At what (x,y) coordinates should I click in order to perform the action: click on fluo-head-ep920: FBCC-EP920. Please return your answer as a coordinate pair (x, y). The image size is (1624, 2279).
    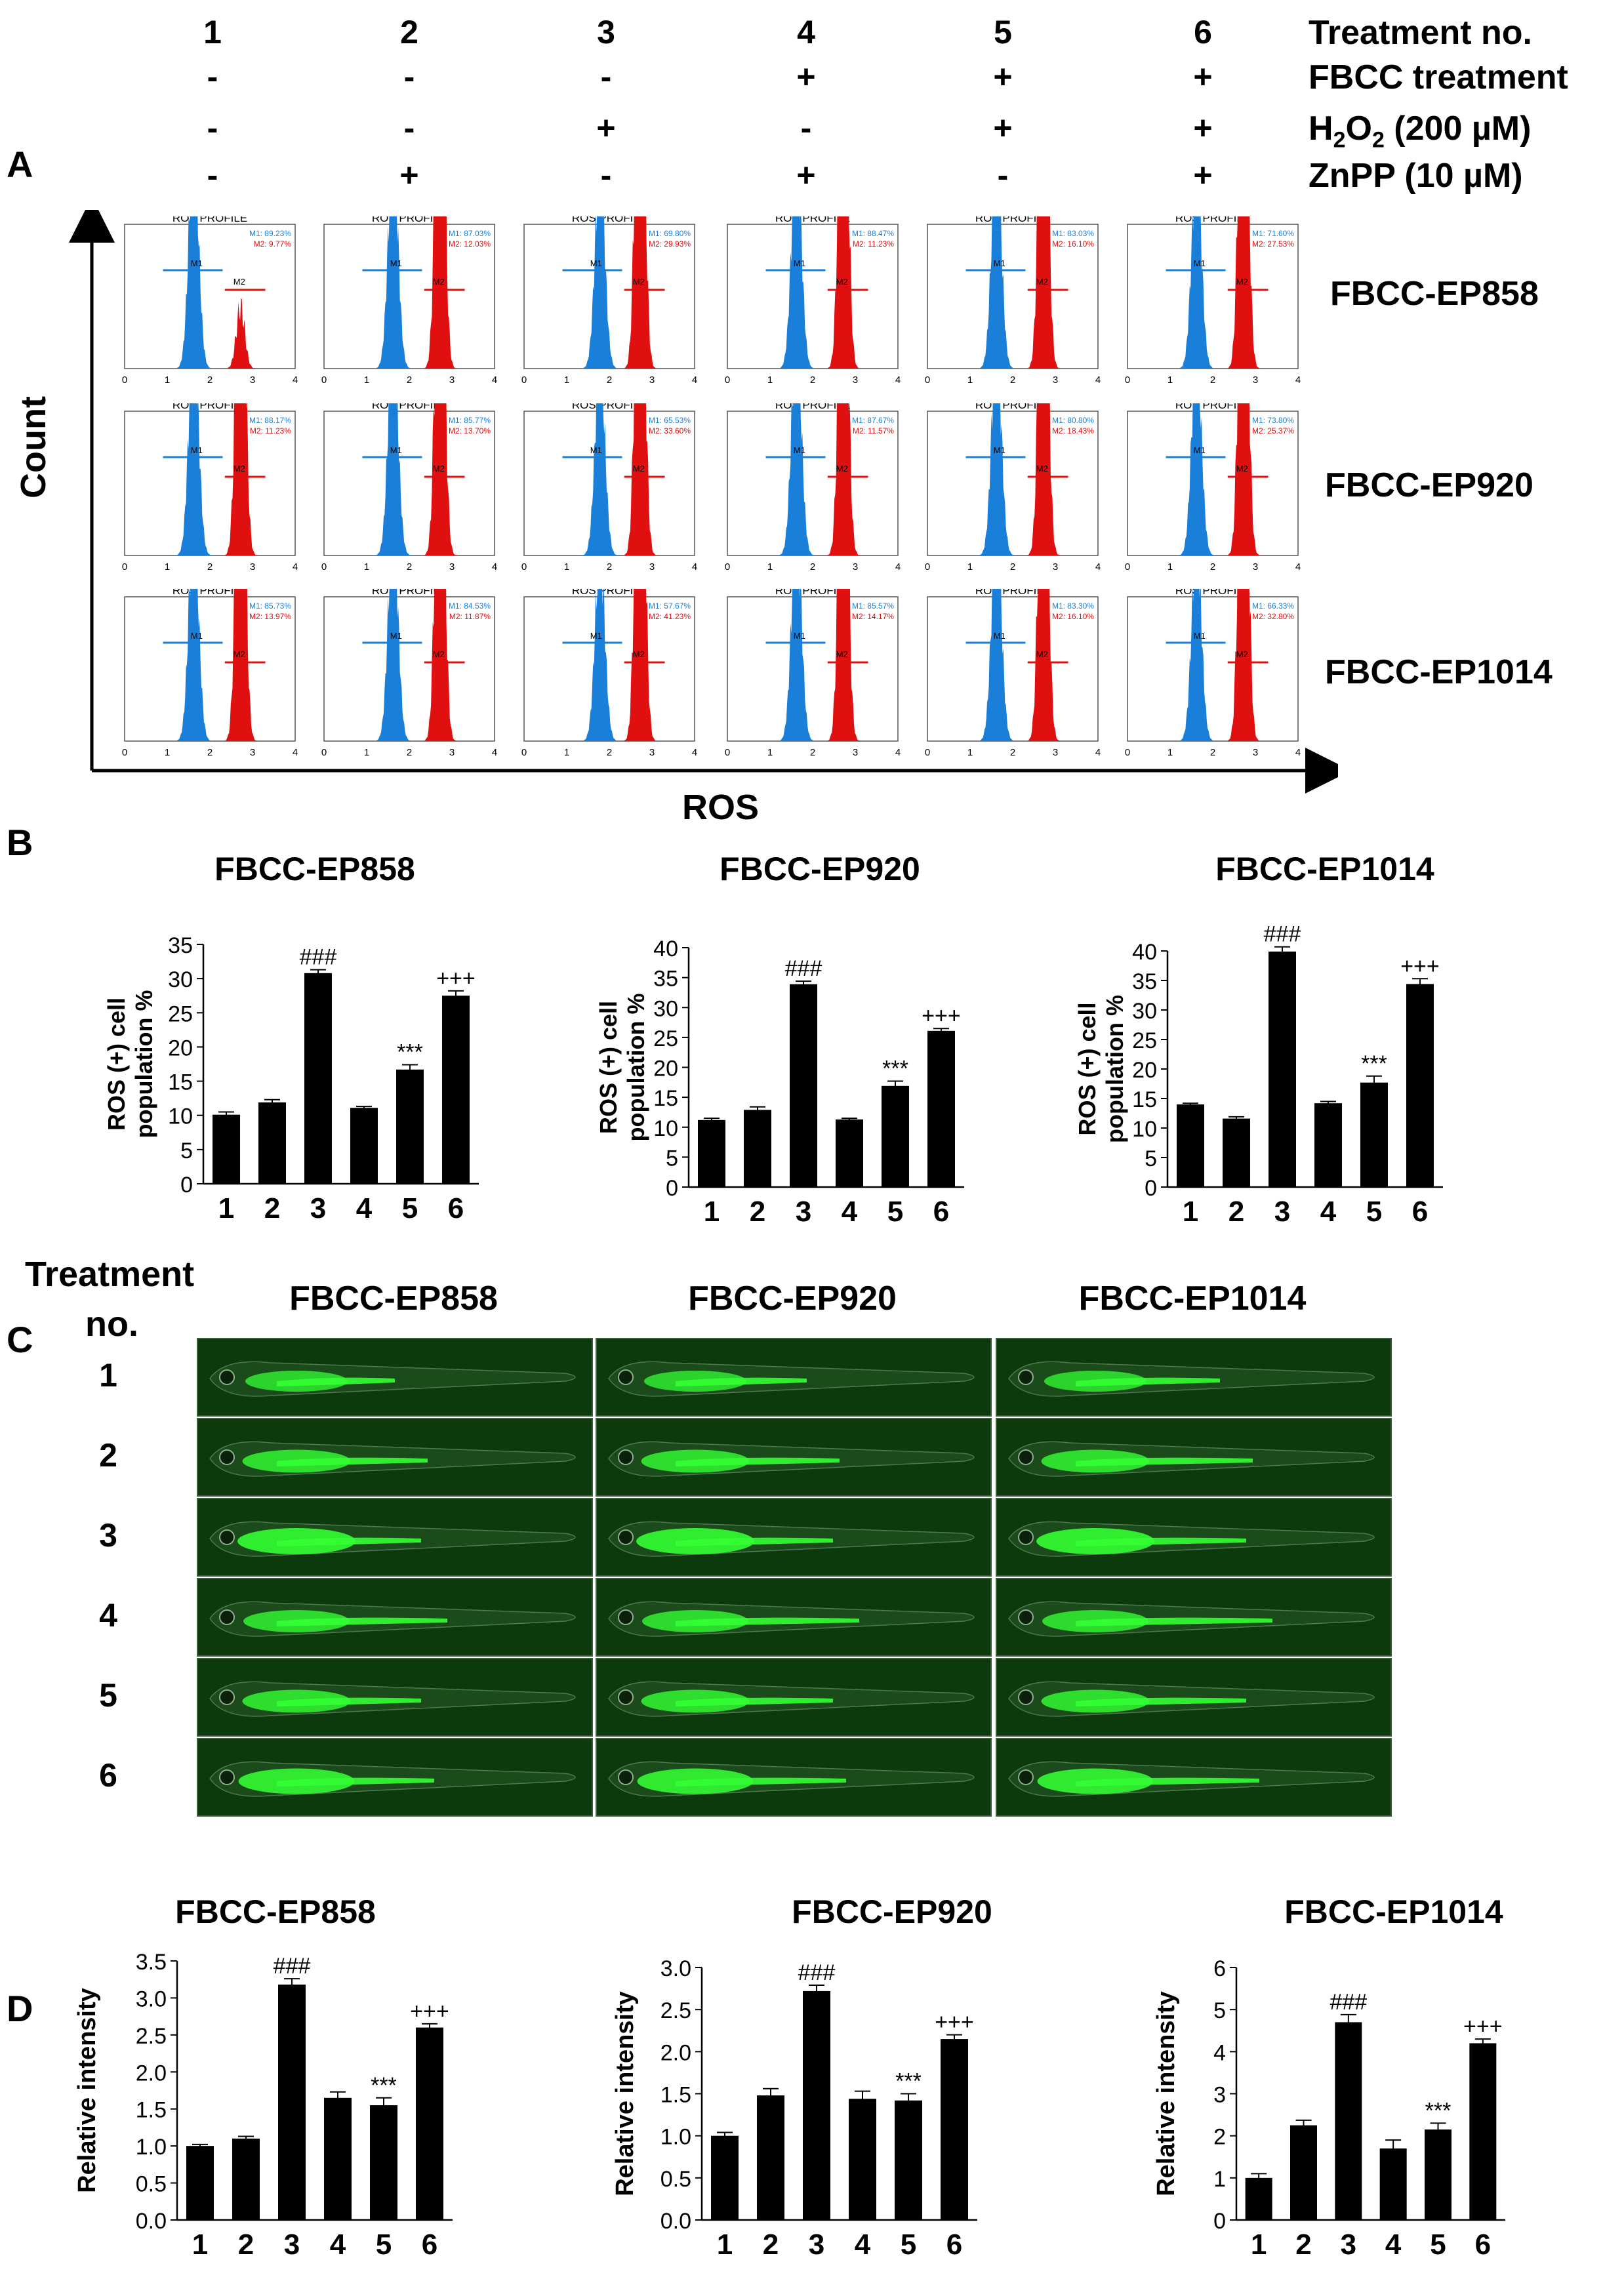
    Looking at the image, I should click on (792, 1299).